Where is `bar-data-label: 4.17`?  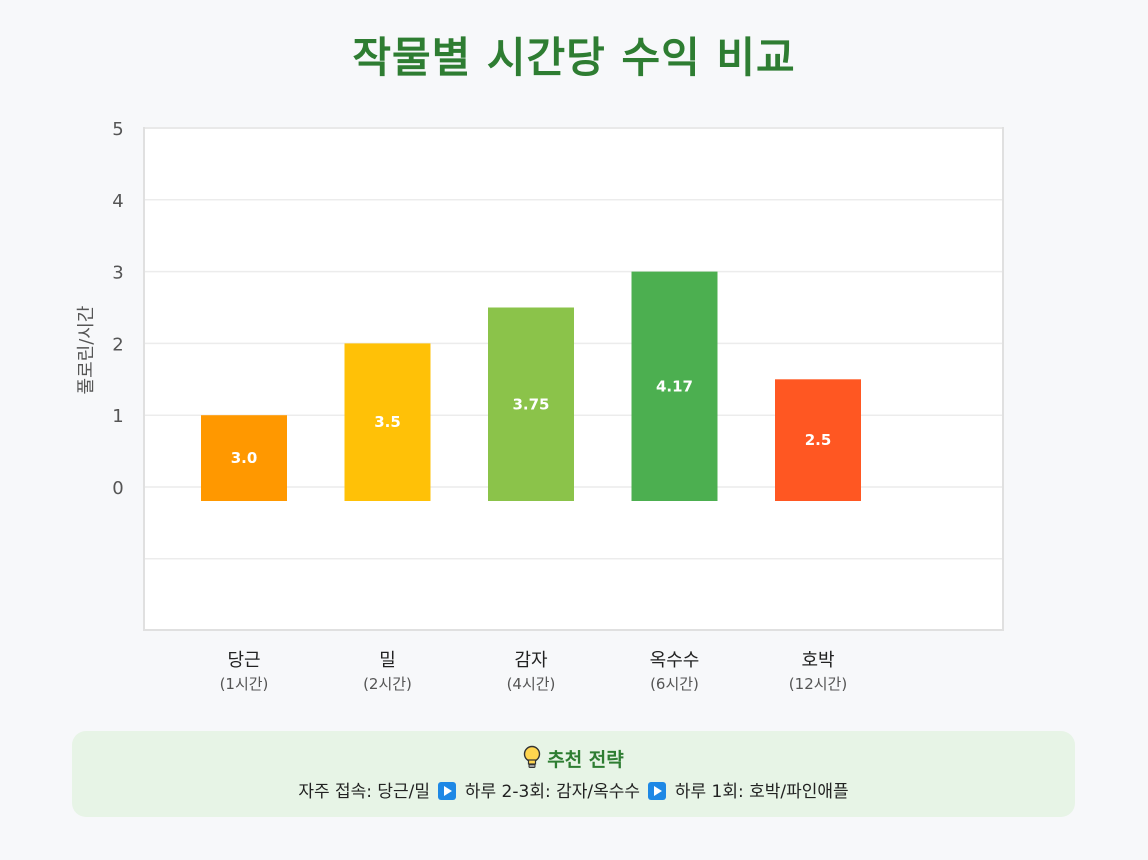
bar-data-label: 4.17 is located at coordinates (674, 386).